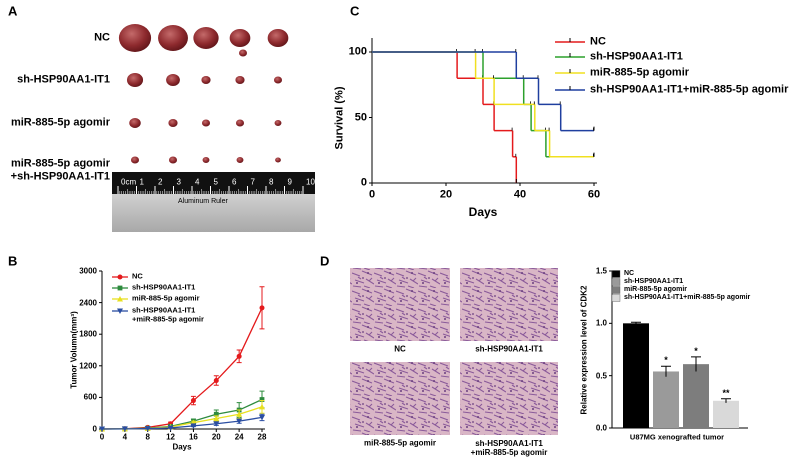  Describe the element at coordinates (325, 261) in the screenshot. I see `panel-label: D` at that location.